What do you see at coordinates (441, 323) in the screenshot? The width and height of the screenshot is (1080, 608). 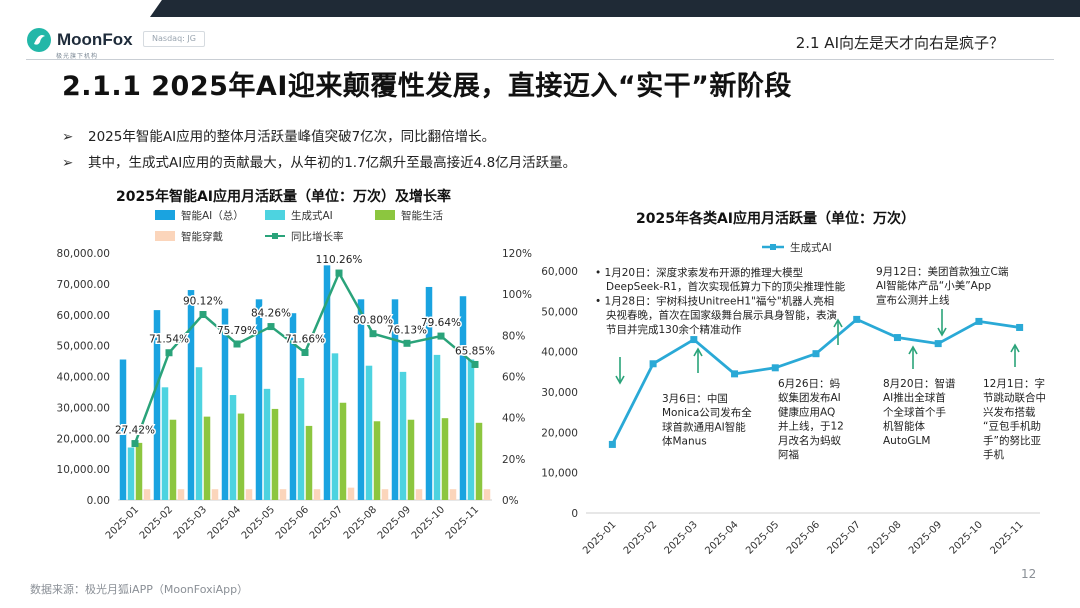 I see `growth-rate-label: 79.64%` at bounding box center [441, 323].